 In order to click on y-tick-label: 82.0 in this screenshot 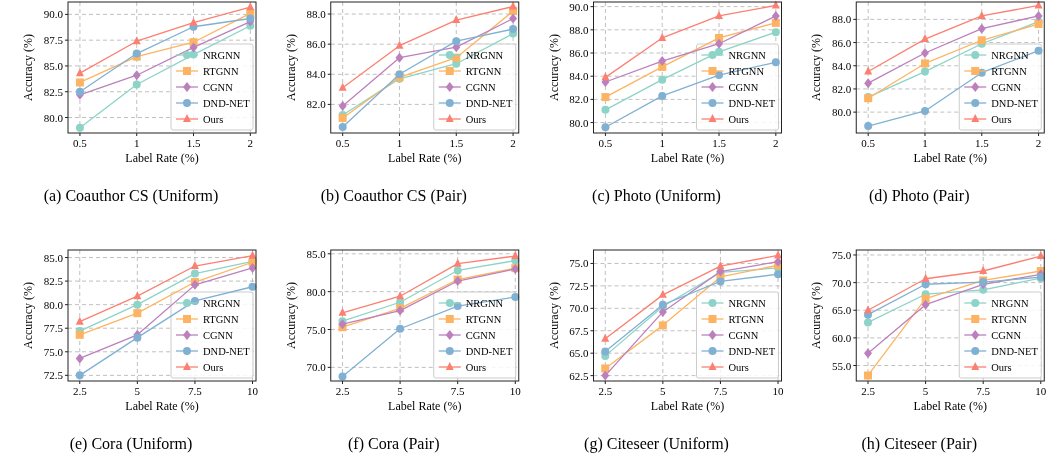, I will do `click(579, 99)`.